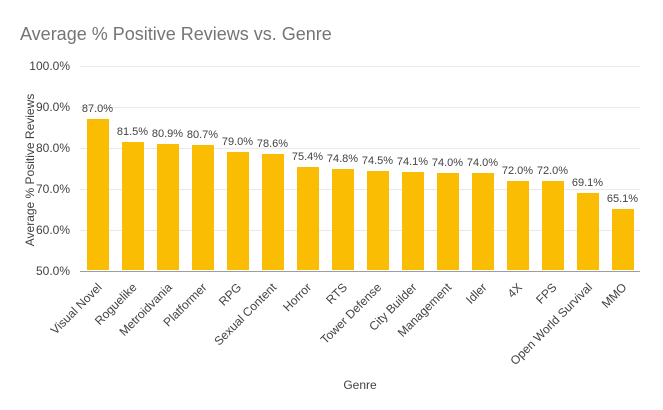  Describe the element at coordinates (132, 131) in the screenshot. I see `bar-value-label: 81.5%` at that location.